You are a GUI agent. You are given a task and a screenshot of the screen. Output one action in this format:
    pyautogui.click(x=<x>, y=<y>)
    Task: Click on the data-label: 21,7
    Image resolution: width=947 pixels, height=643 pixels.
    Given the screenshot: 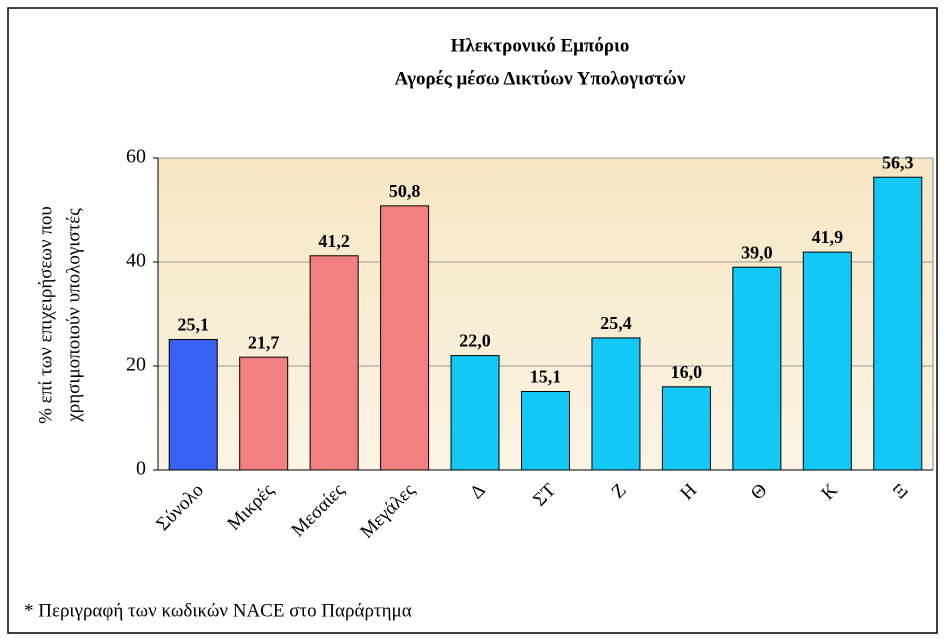 What is the action you would take?
    pyautogui.click(x=264, y=342)
    